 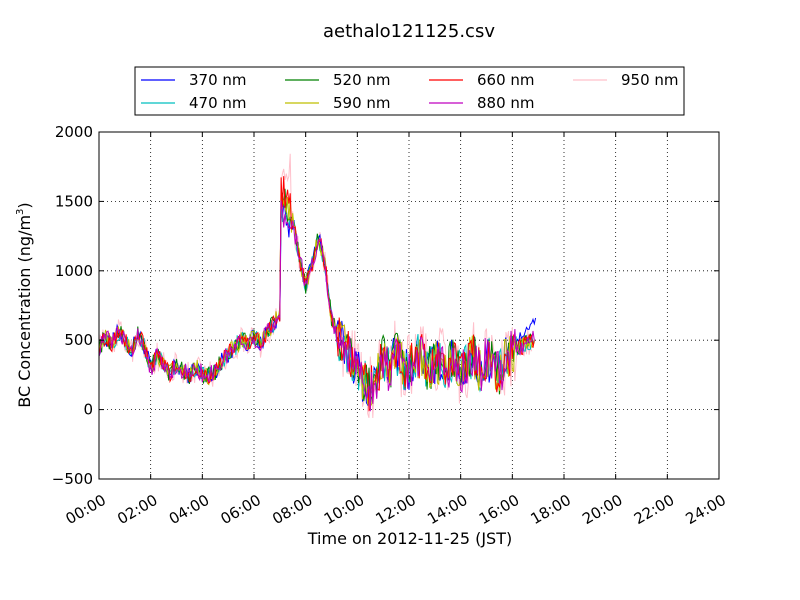 What do you see at coordinates (344, 509) in the screenshot?
I see `x-tick-label: 10:00` at bounding box center [344, 509].